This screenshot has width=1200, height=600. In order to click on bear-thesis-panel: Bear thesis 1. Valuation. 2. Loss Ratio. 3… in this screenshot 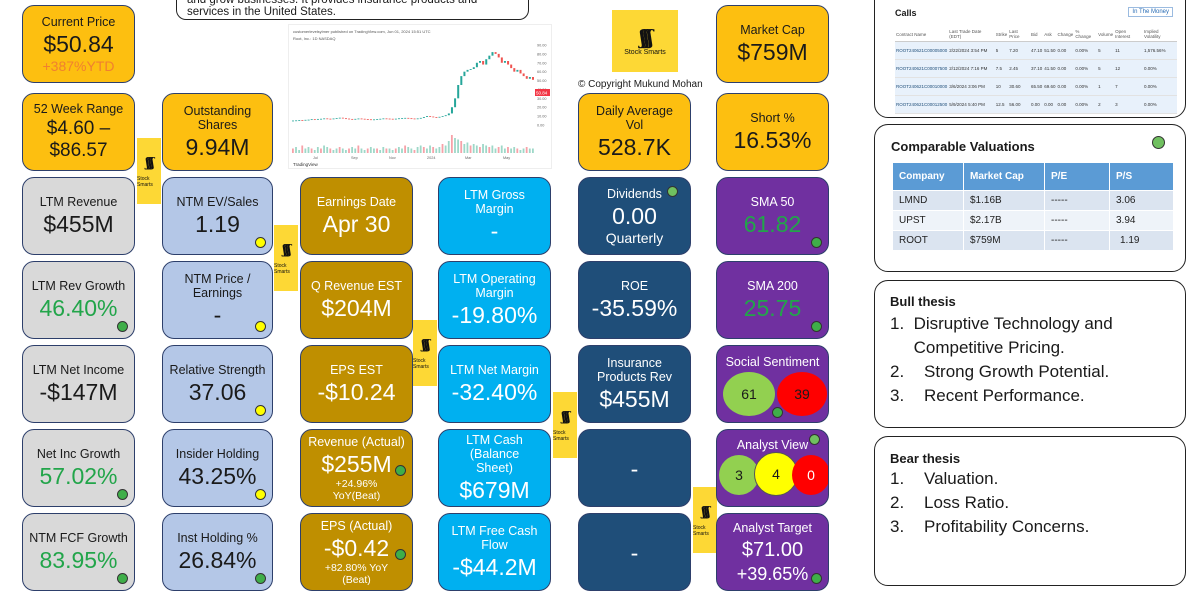, I will do `click(1030, 511)`.